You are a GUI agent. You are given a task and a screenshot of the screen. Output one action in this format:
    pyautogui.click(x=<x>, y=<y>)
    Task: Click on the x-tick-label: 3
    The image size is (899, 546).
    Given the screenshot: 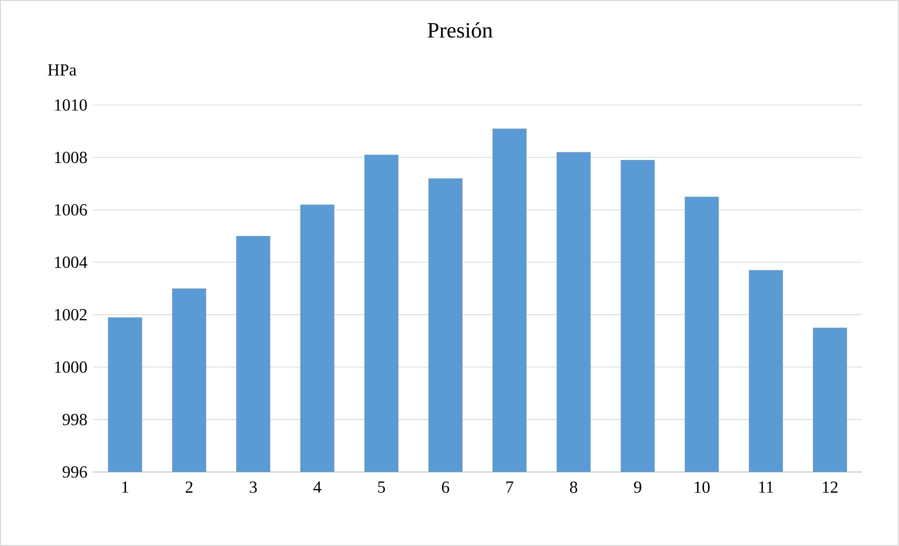 What is the action you would take?
    pyautogui.click(x=253, y=487)
    